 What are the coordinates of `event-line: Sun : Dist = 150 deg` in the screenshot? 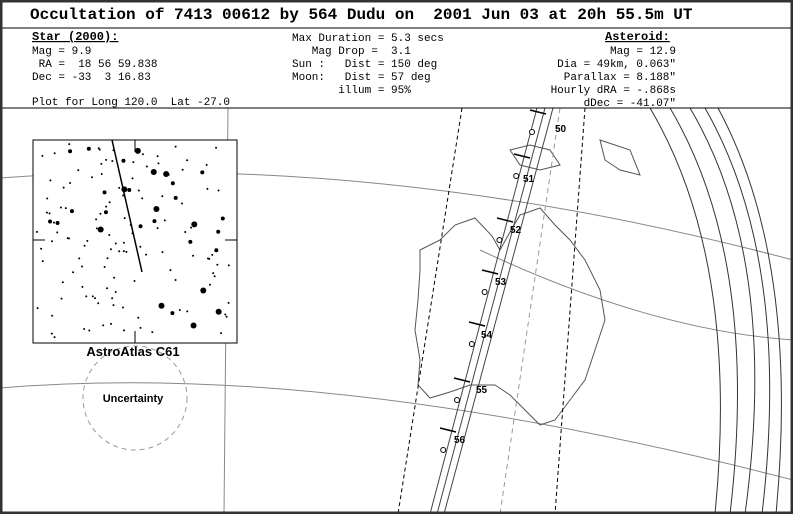 It's located at (364, 65).